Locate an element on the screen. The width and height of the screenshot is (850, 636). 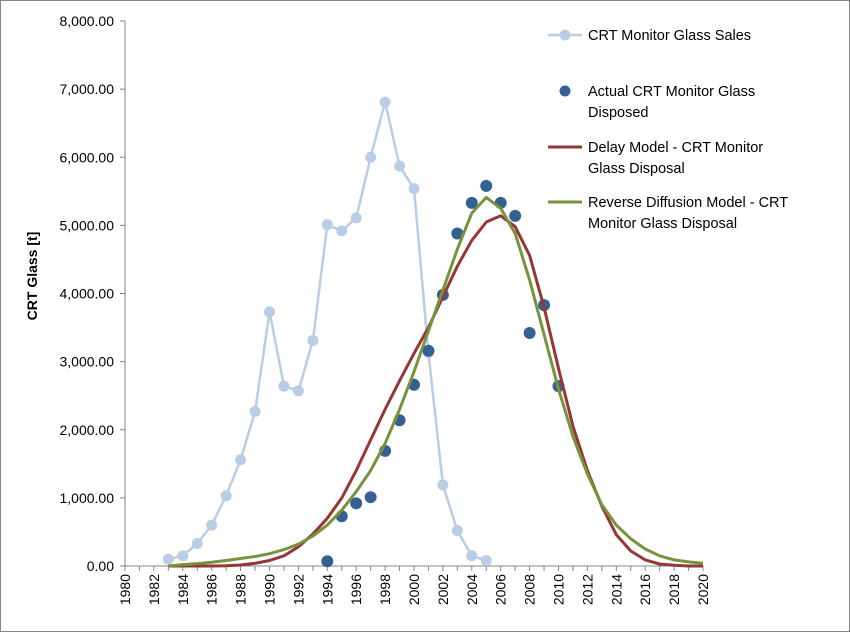
x-tick-label: 2016 is located at coordinates (645, 589).